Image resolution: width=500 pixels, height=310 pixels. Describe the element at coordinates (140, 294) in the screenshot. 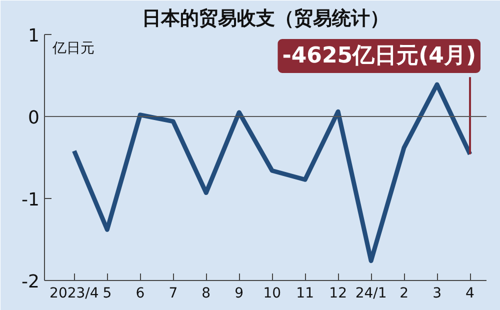

I see `x-tick-label: 6` at that location.